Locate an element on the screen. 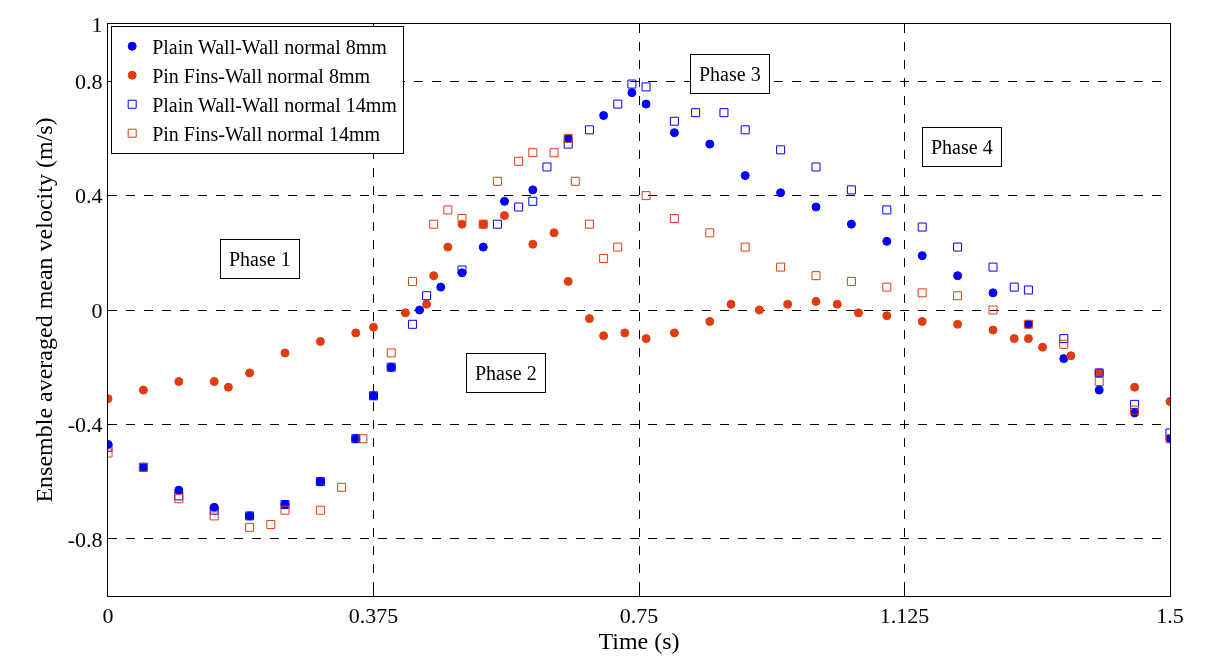 Image resolution: width=1205 pixels, height=671 pixels. y-tick-label: 1 is located at coordinates (97, 24).